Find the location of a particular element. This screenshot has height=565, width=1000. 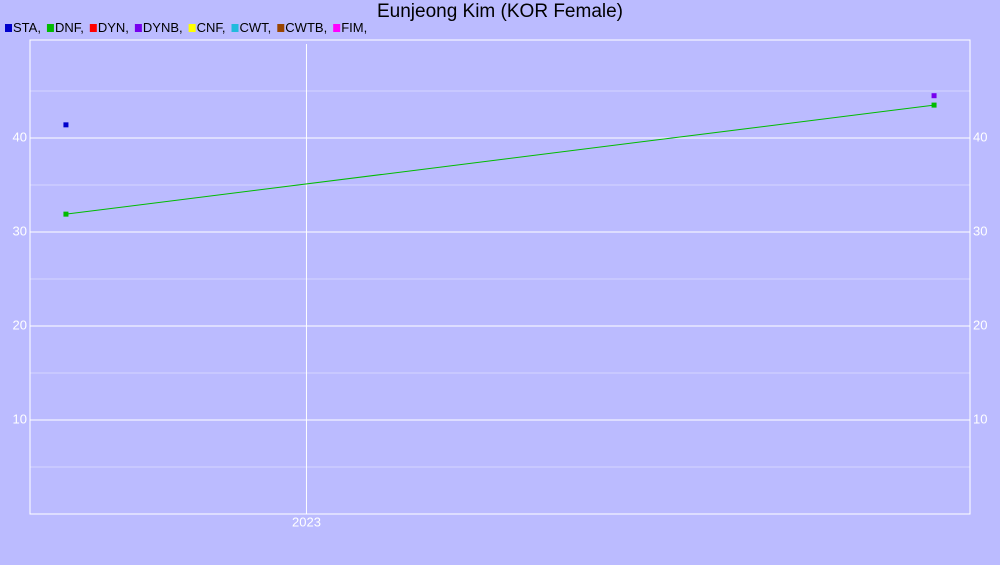

y-tick-label-right: 20 is located at coordinates (980, 324).